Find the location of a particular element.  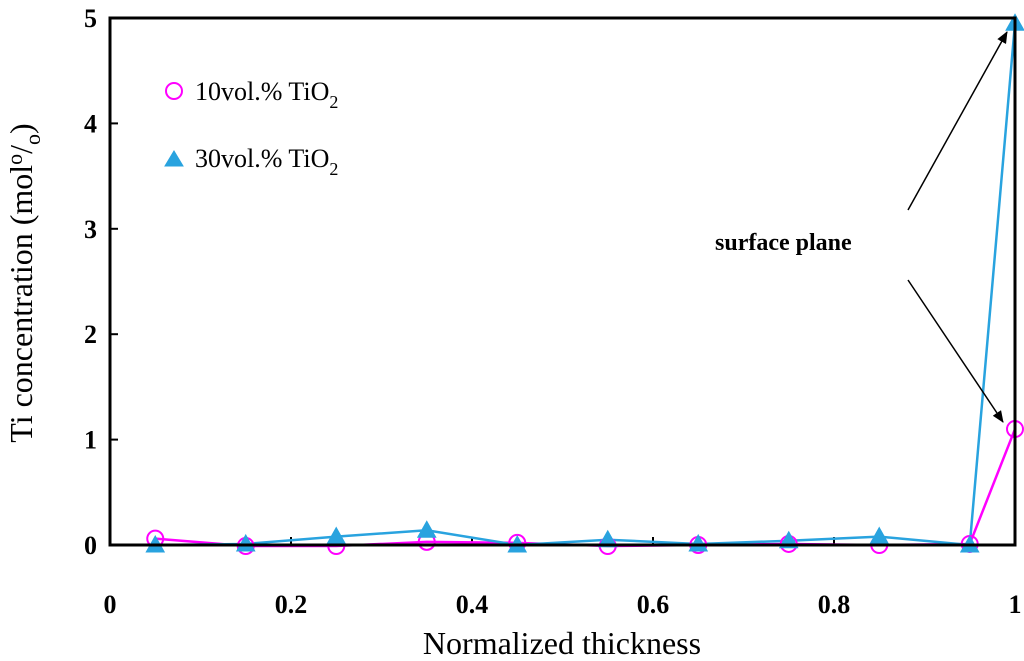

legend-label-10vol: 10vol.% TiO2 is located at coordinates (266, 94).